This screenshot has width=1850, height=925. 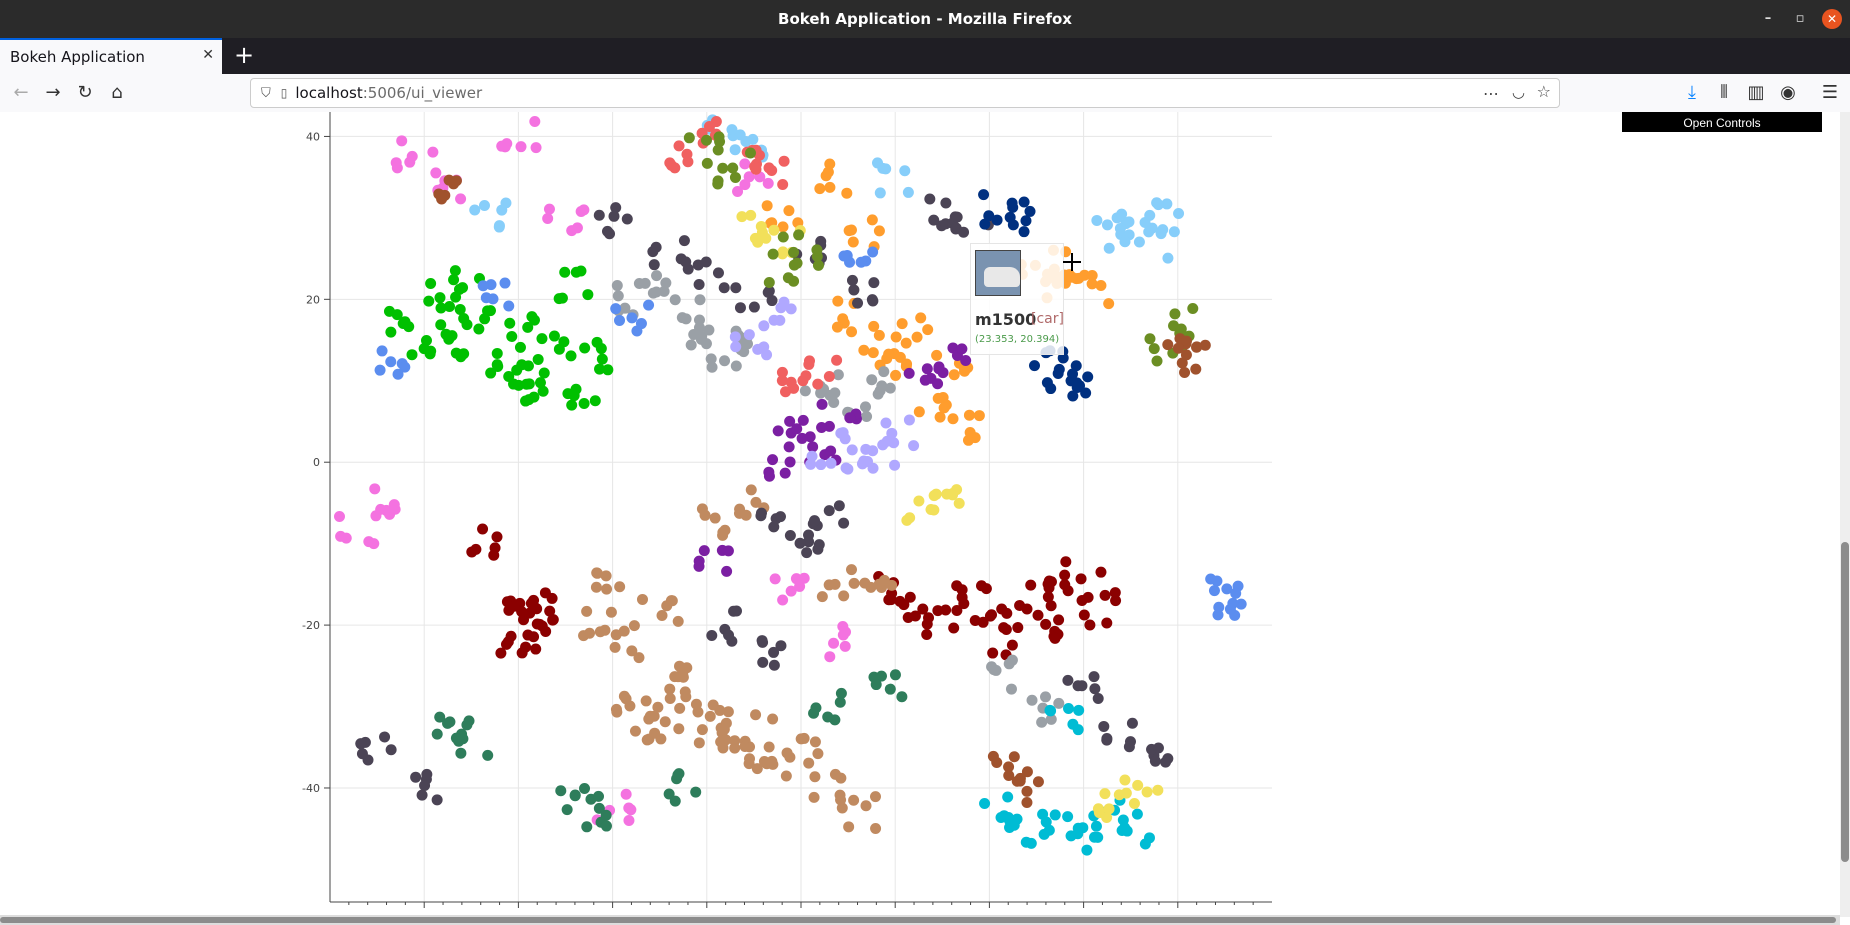 What do you see at coordinates (208, 55) in the screenshot?
I see `close-tab-icon: ✕` at bounding box center [208, 55].